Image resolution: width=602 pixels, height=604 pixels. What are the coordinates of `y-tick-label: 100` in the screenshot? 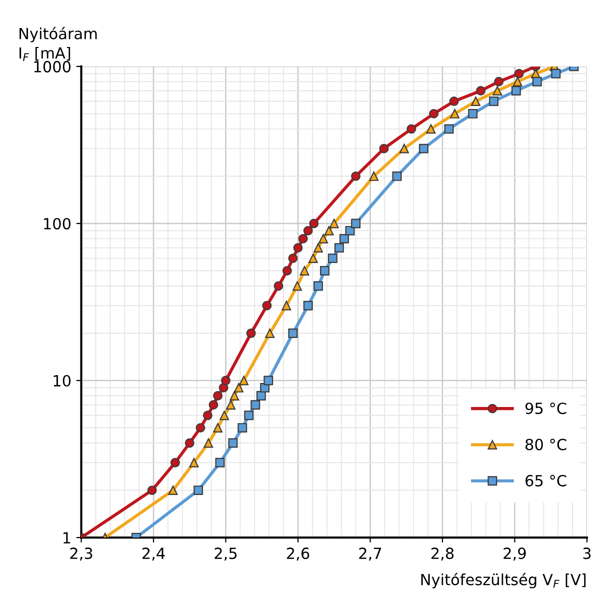 It's located at (57, 224).